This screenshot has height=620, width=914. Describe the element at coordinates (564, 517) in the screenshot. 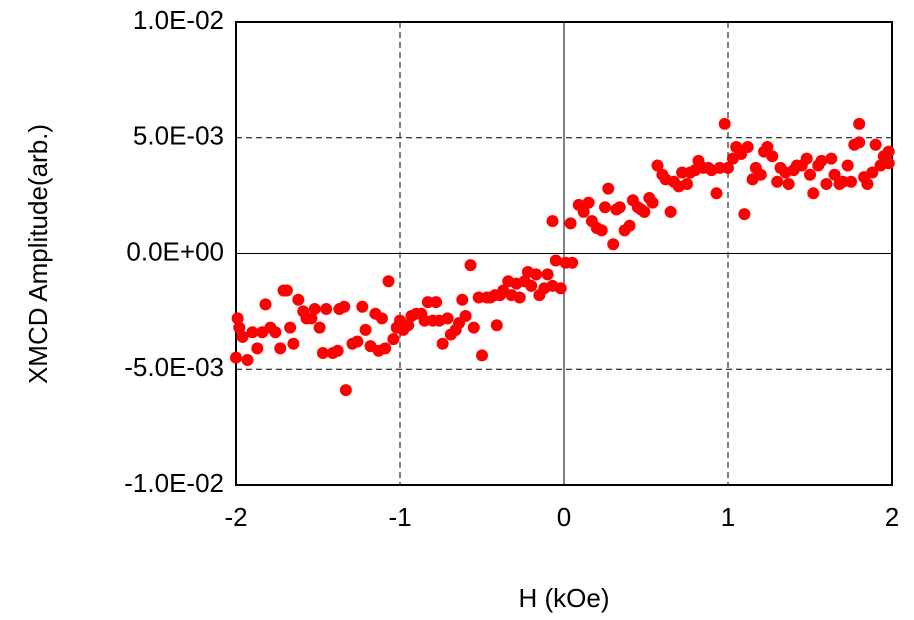

I see `x-tick-label: 0` at that location.